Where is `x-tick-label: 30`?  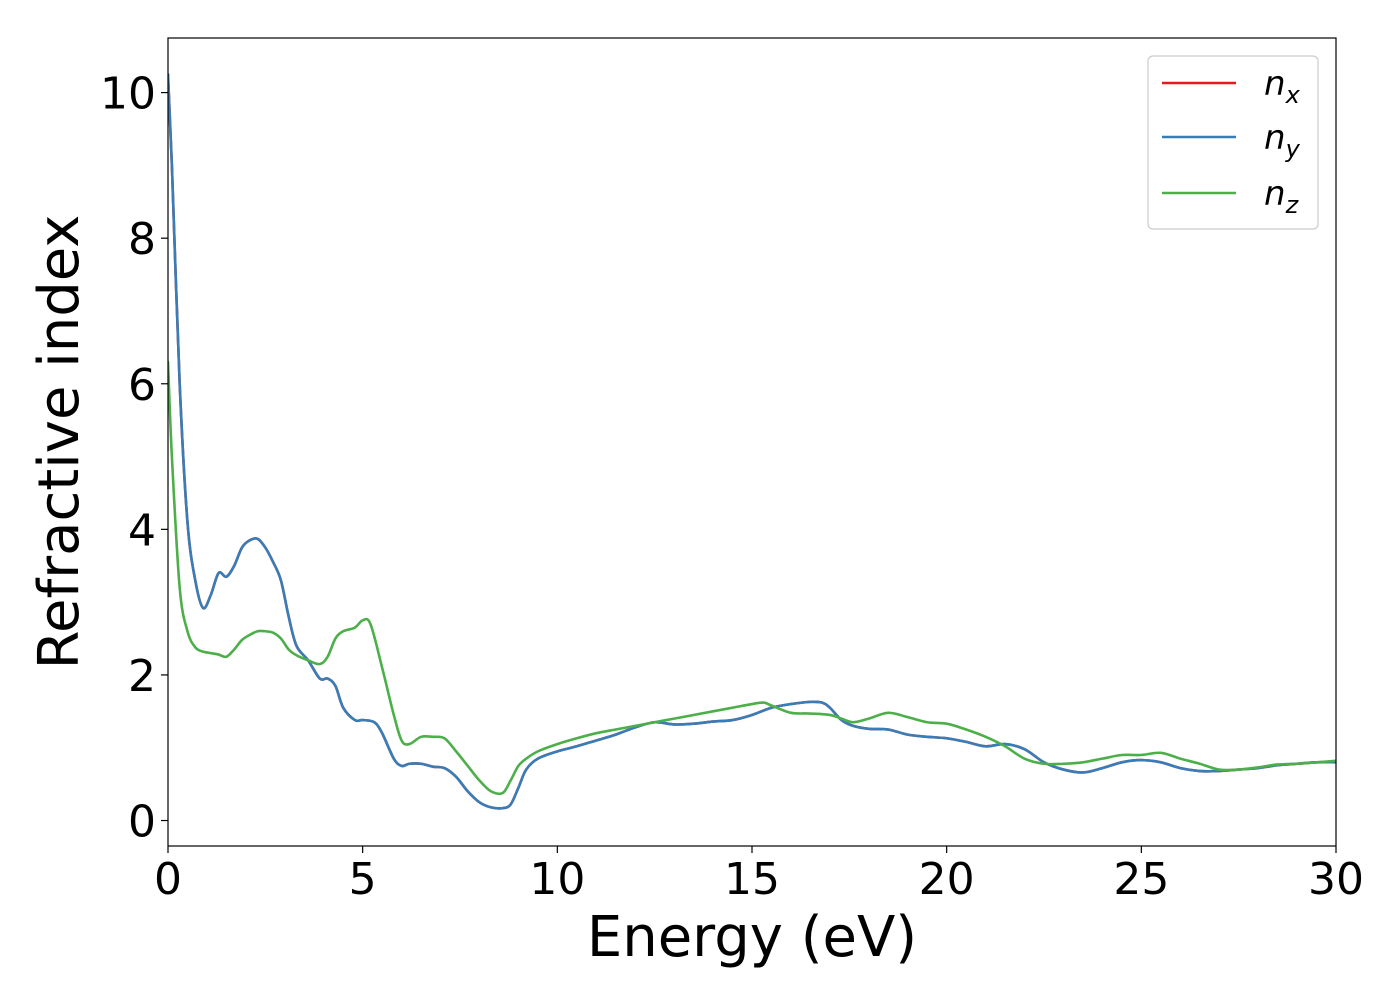 x-tick-label: 30 is located at coordinates (1336, 879).